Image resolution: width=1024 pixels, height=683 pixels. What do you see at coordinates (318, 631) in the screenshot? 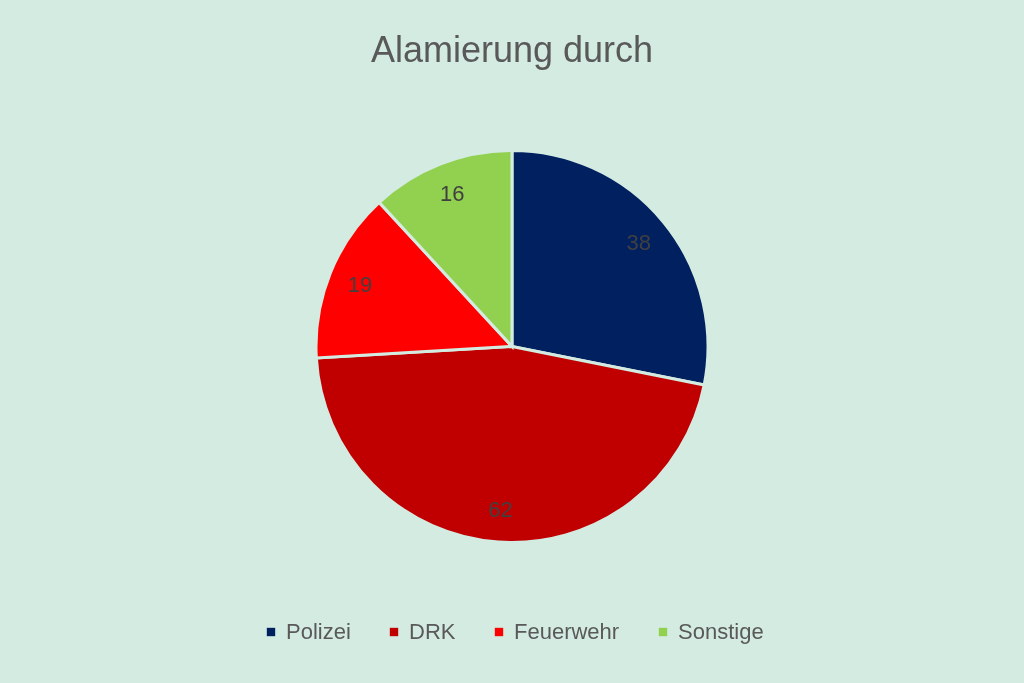
I see `legend-label: Polizei` at bounding box center [318, 631].